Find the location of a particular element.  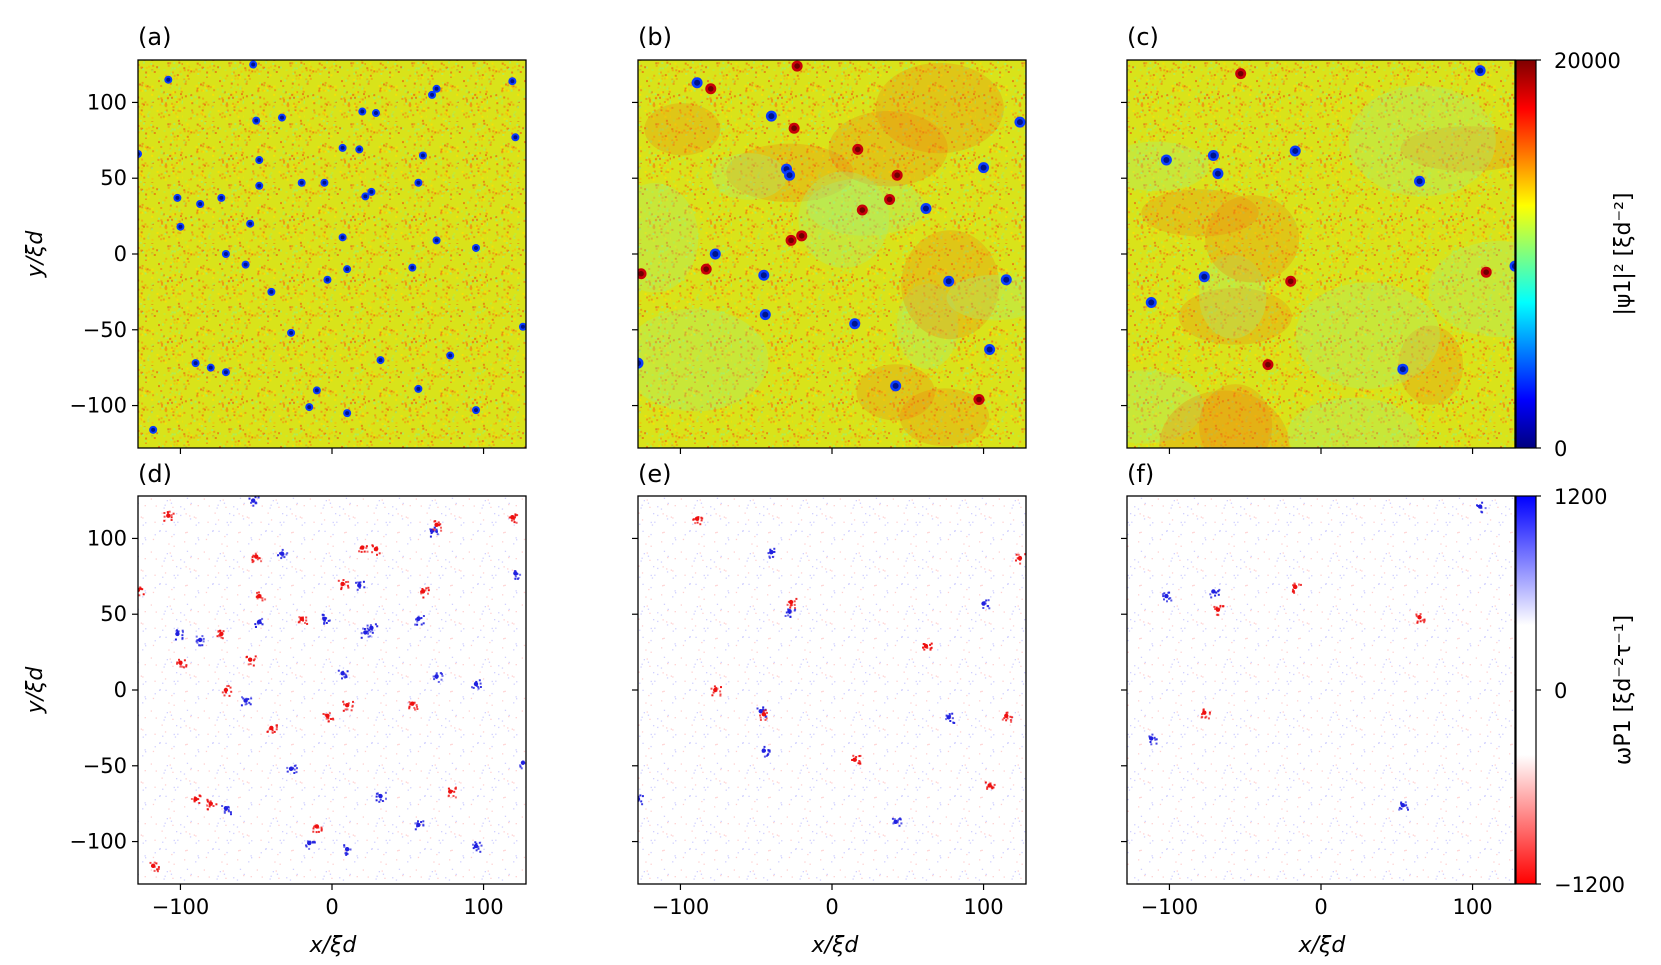

x-tick-label: 100 is located at coordinates (984, 907).